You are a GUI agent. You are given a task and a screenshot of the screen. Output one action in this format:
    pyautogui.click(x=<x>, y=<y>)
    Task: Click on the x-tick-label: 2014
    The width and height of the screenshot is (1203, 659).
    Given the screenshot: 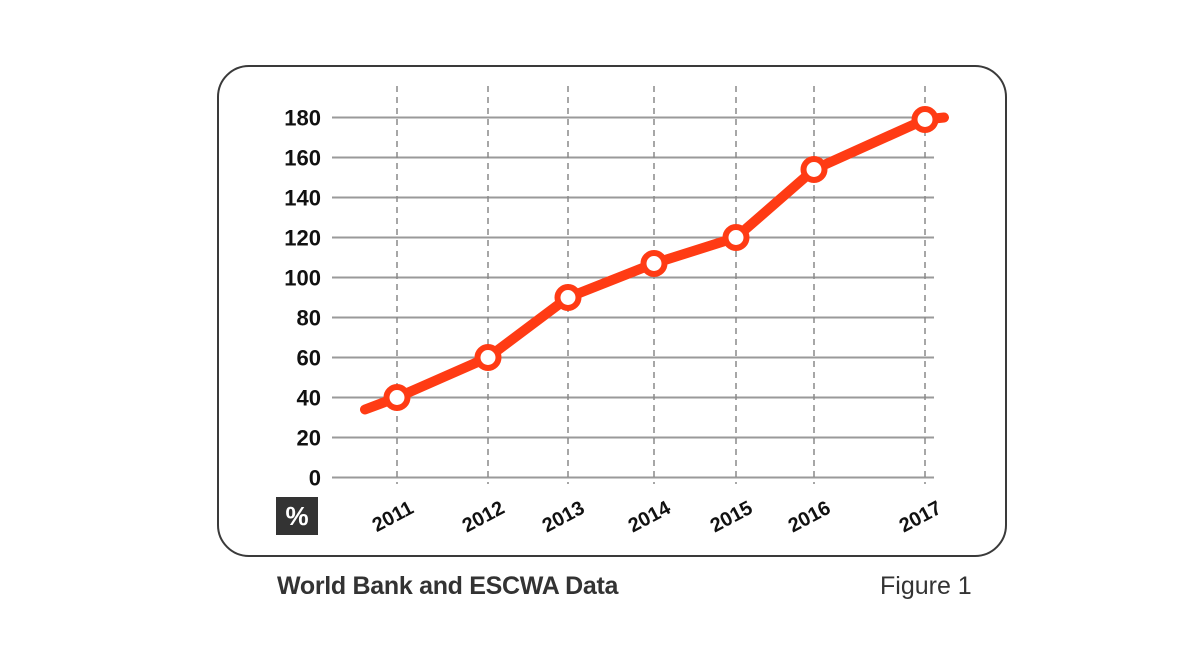 What is the action you would take?
    pyautogui.click(x=650, y=517)
    